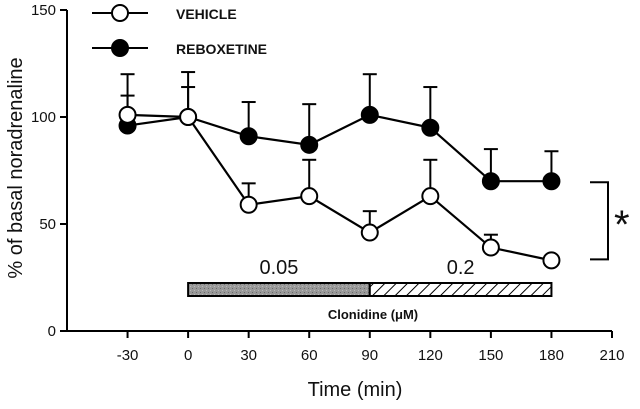 The image size is (640, 409). Describe the element at coordinates (370, 277) in the screenshot. I see `clonidine-treatment-bar: 0.05 0.2` at that location.